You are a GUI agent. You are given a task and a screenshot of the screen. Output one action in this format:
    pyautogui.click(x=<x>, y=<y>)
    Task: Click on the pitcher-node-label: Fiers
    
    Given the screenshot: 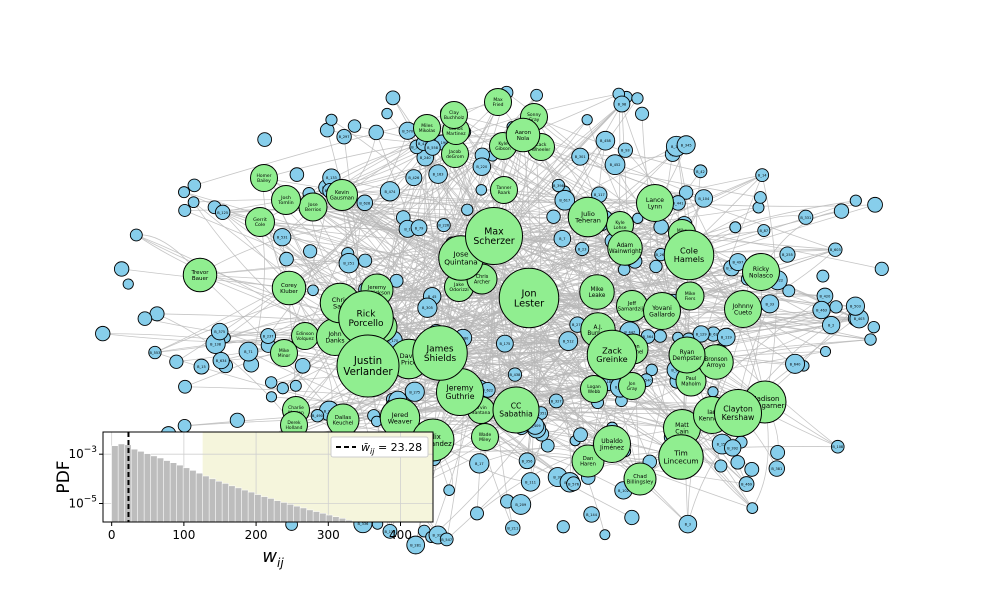 What is the action you would take?
    pyautogui.click(x=690, y=299)
    